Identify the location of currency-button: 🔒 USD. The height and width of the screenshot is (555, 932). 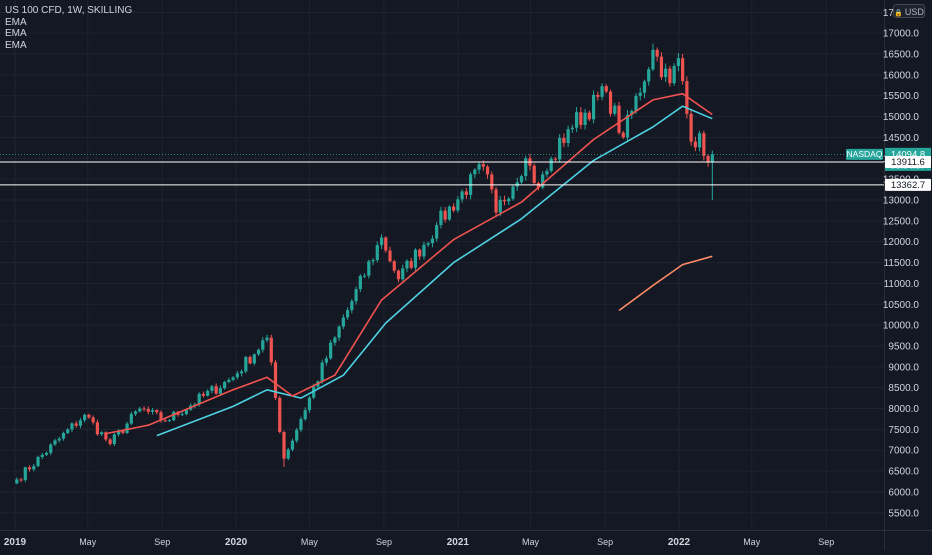
(909, 11).